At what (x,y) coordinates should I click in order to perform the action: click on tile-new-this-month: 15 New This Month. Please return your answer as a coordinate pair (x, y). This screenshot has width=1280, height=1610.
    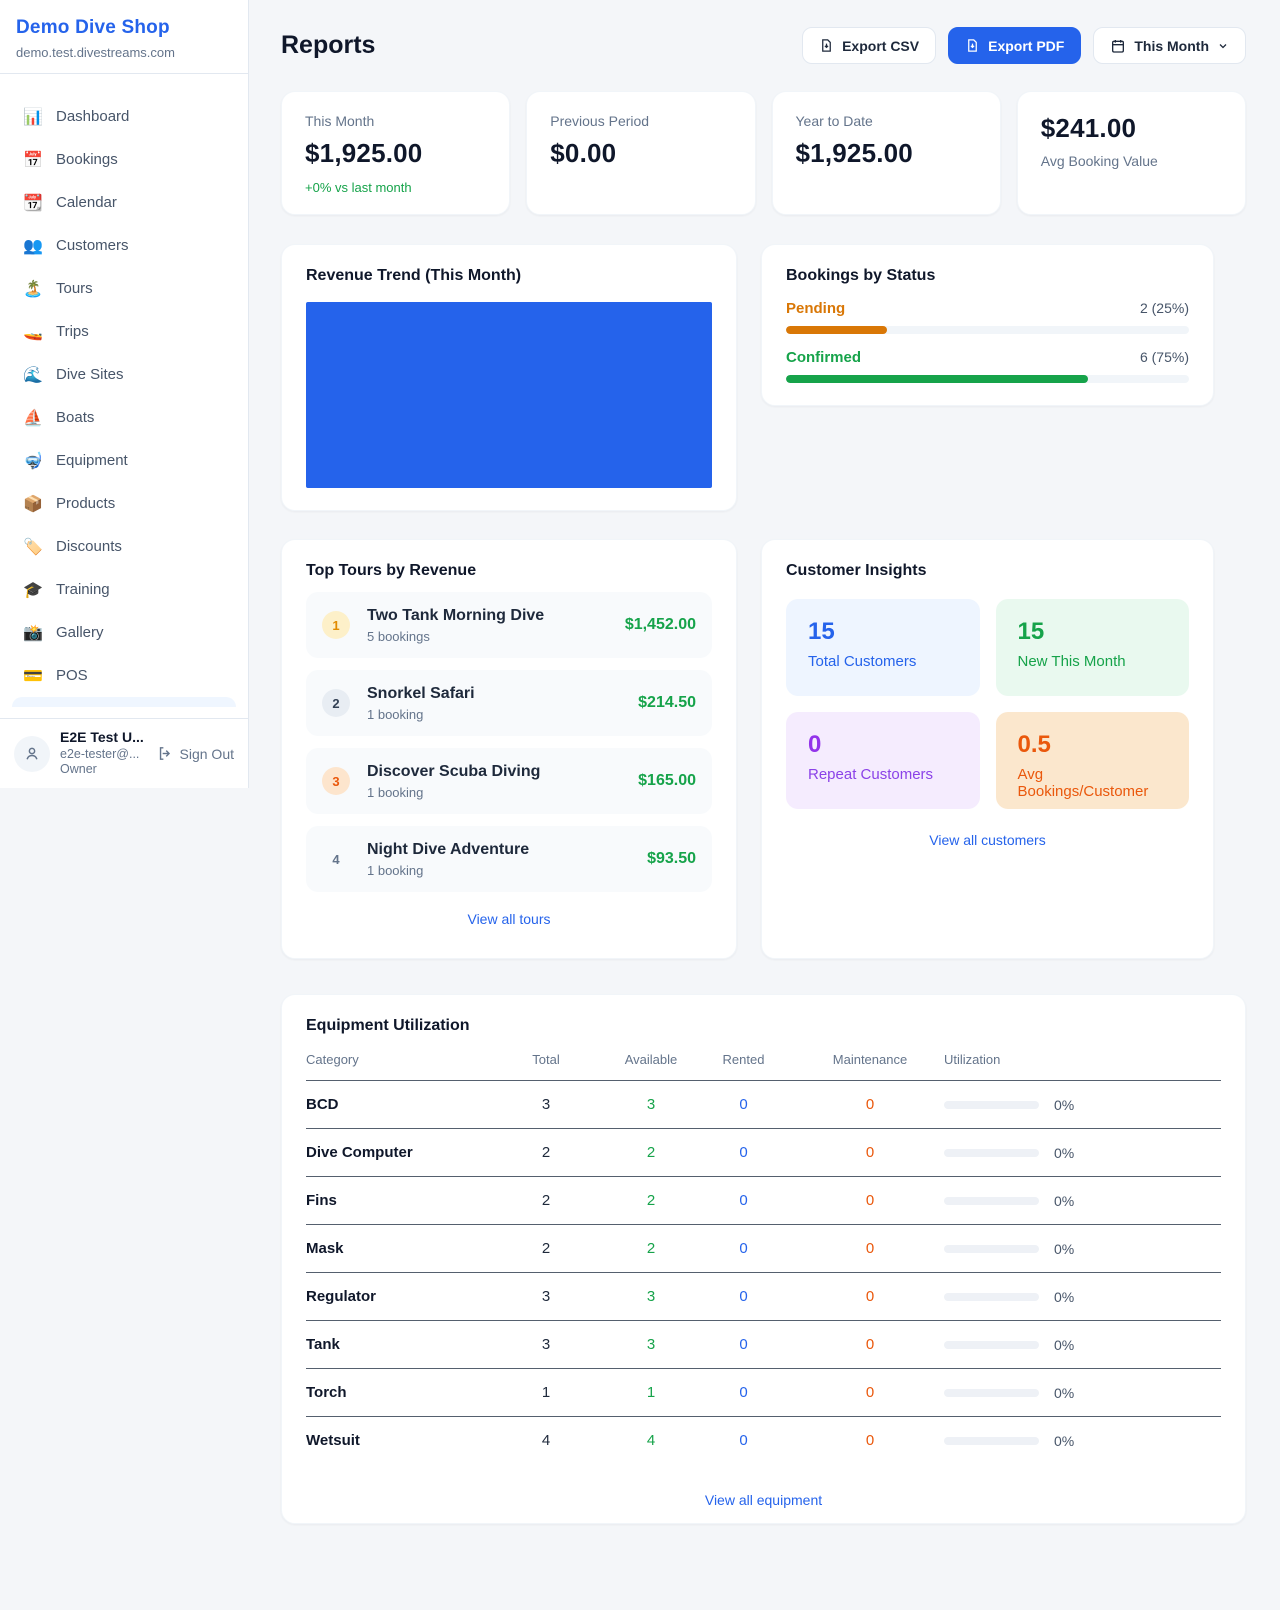
    Looking at the image, I should click on (1092, 647).